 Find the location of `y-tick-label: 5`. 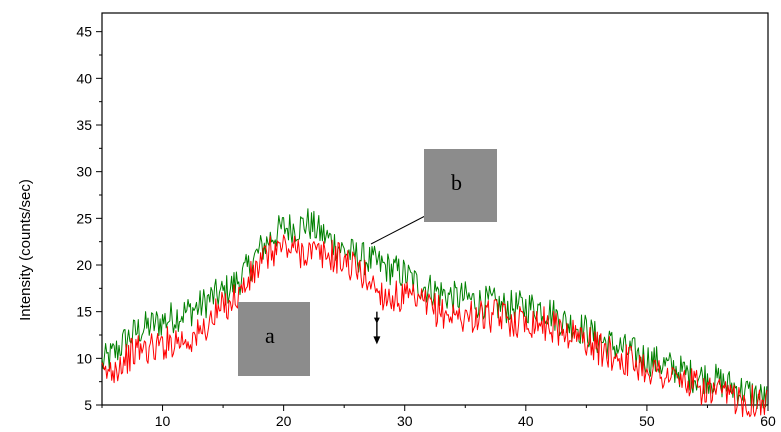

y-tick-label: 5 is located at coordinates (88, 405).